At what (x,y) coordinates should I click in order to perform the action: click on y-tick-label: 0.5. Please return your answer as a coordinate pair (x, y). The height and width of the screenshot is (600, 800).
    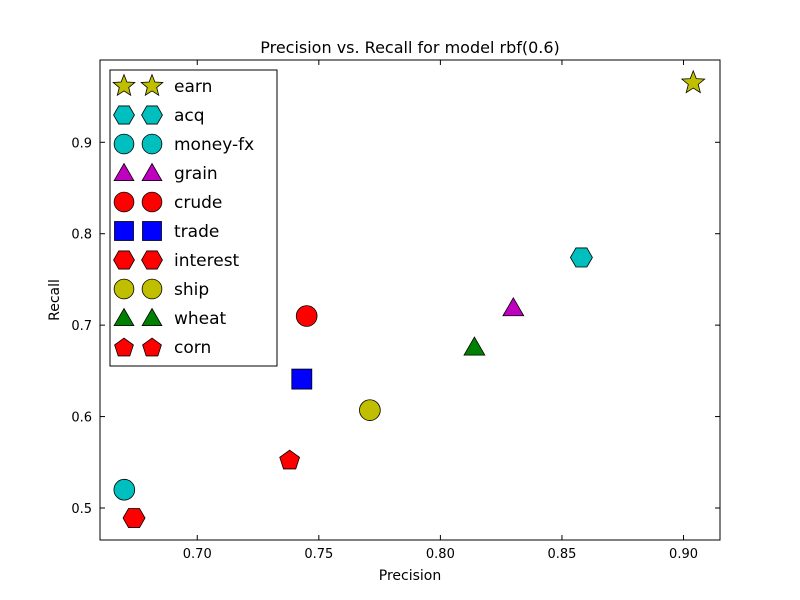
    Looking at the image, I should click on (81, 509).